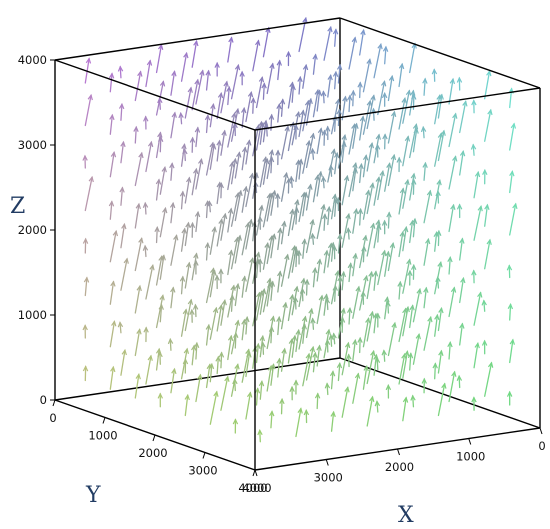  Describe the element at coordinates (397, 109) in the screenshot. I see `box-edge` at that location.